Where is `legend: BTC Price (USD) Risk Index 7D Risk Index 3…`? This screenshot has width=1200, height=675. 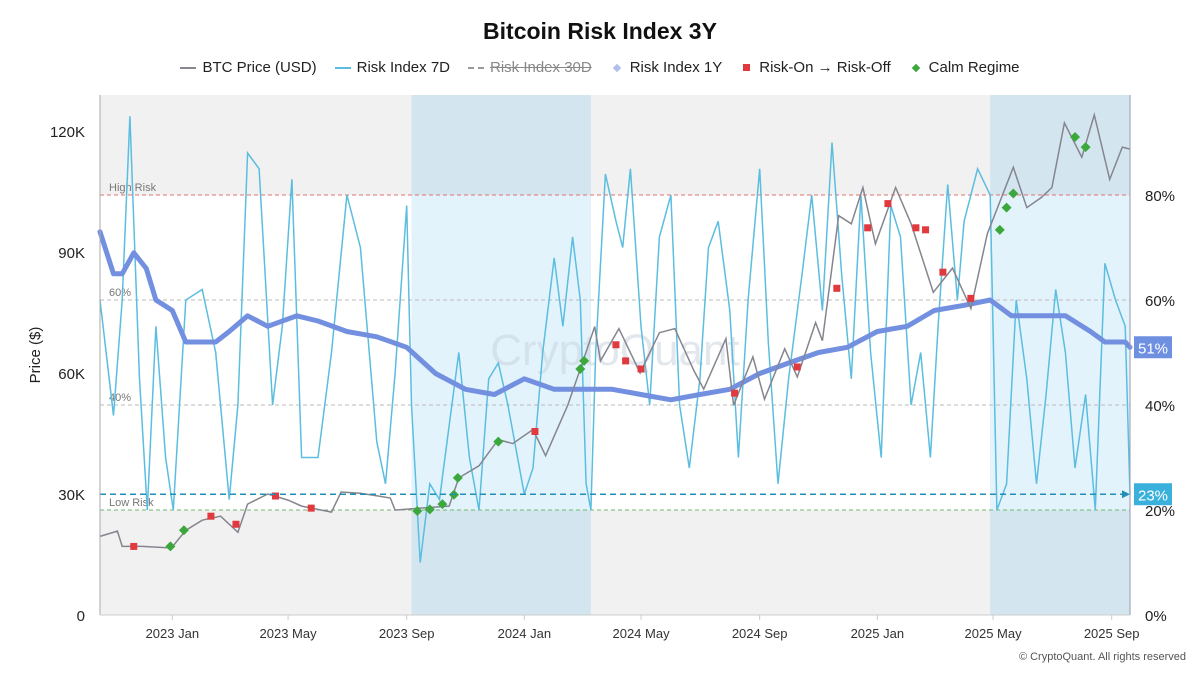 legend: BTC Price (USD) Risk Index 7D Risk Index 3… is located at coordinates (600, 67).